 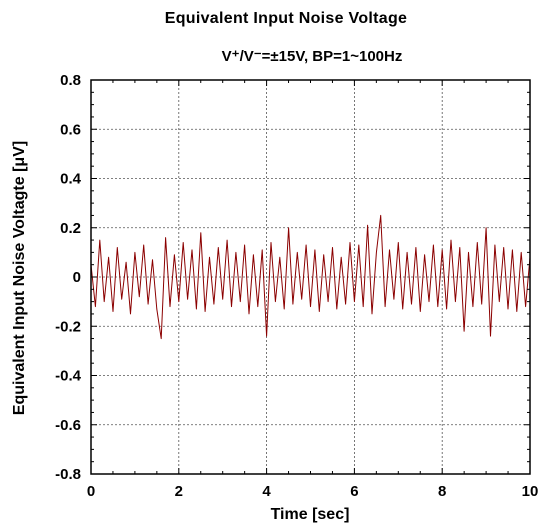 What do you see at coordinates (266, 491) in the screenshot?
I see `x-tick-label: 4` at bounding box center [266, 491].